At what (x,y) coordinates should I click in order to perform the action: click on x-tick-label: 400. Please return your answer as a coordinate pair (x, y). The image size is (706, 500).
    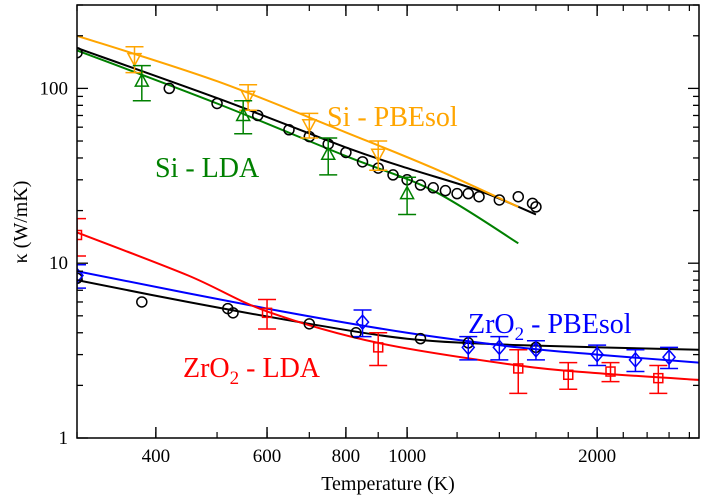
    Looking at the image, I should click on (156, 456).